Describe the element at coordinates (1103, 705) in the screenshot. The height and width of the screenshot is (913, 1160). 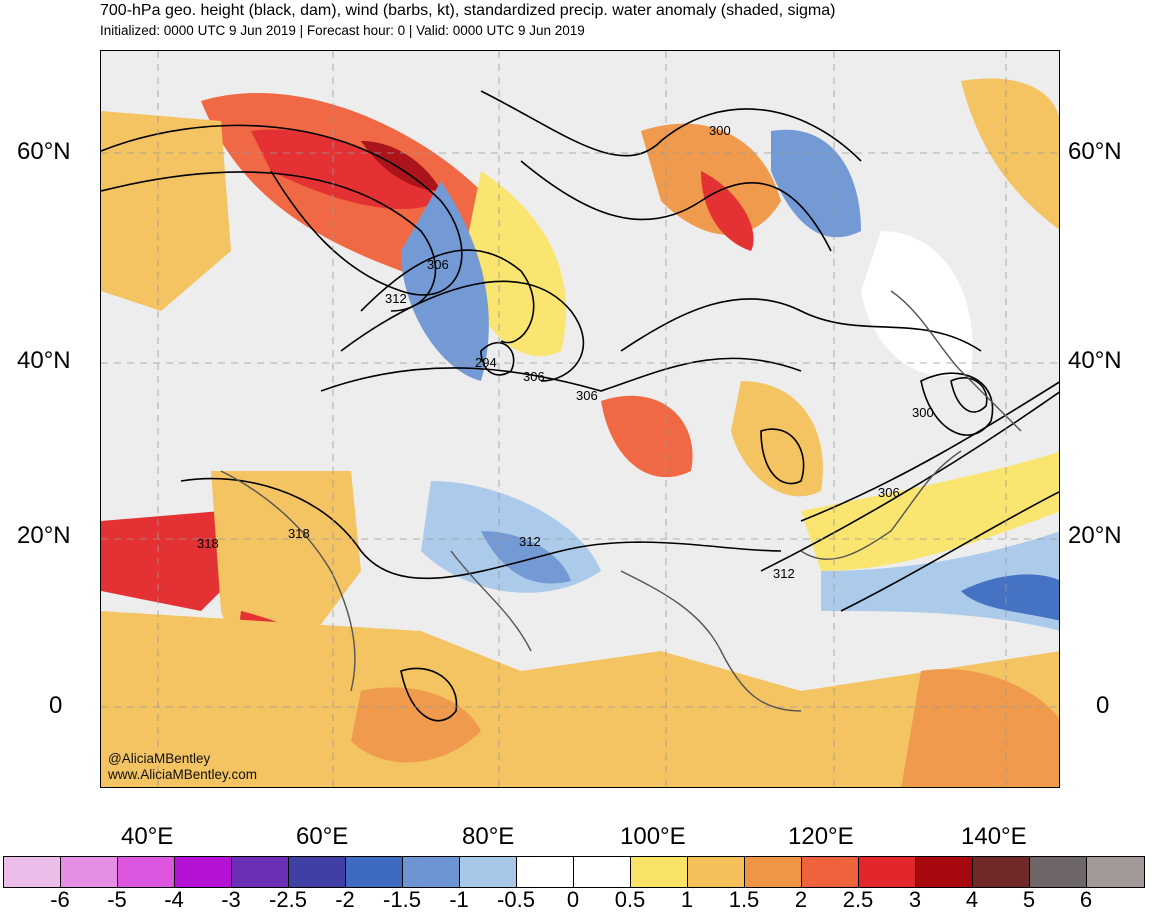
I see `lat-label-eq-right: 0` at that location.